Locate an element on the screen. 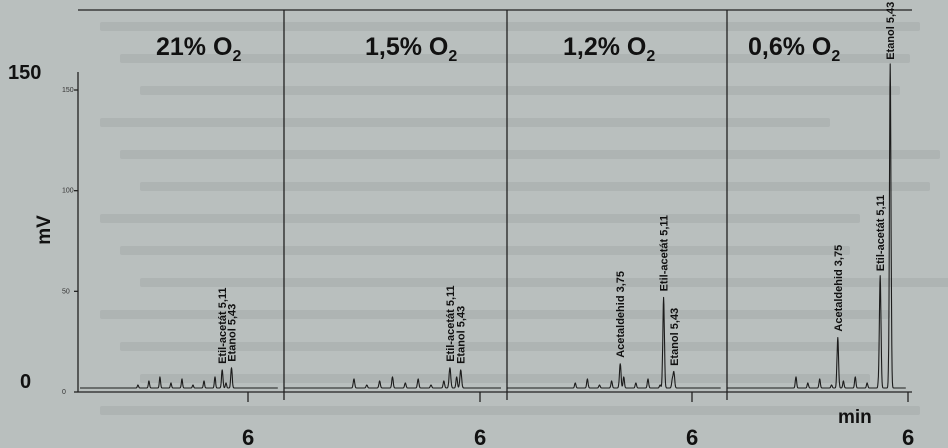  peak-label-1-1: Etil-acetát 5,11 is located at coordinates (223, 325).